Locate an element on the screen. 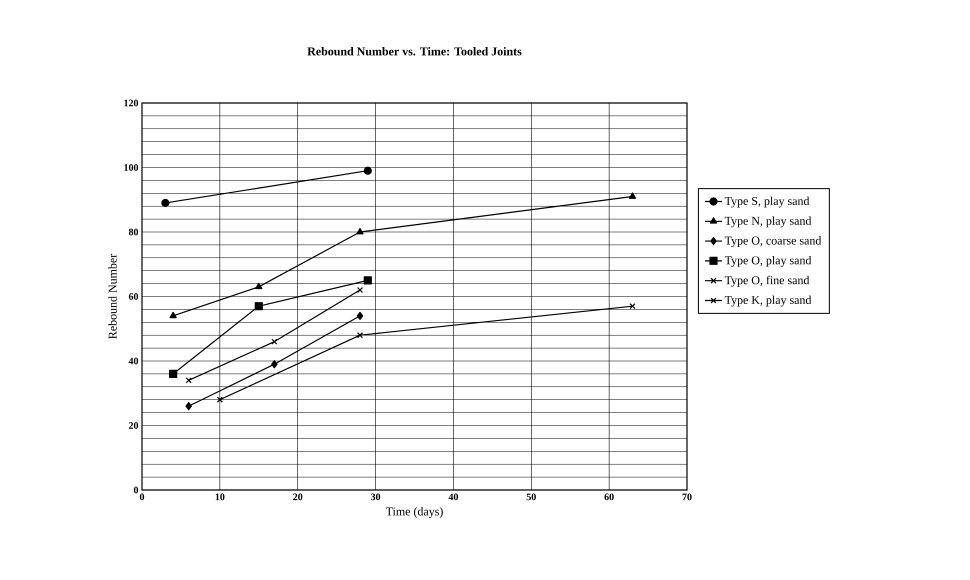  legend-label: Type O, play sand is located at coordinates (768, 261).